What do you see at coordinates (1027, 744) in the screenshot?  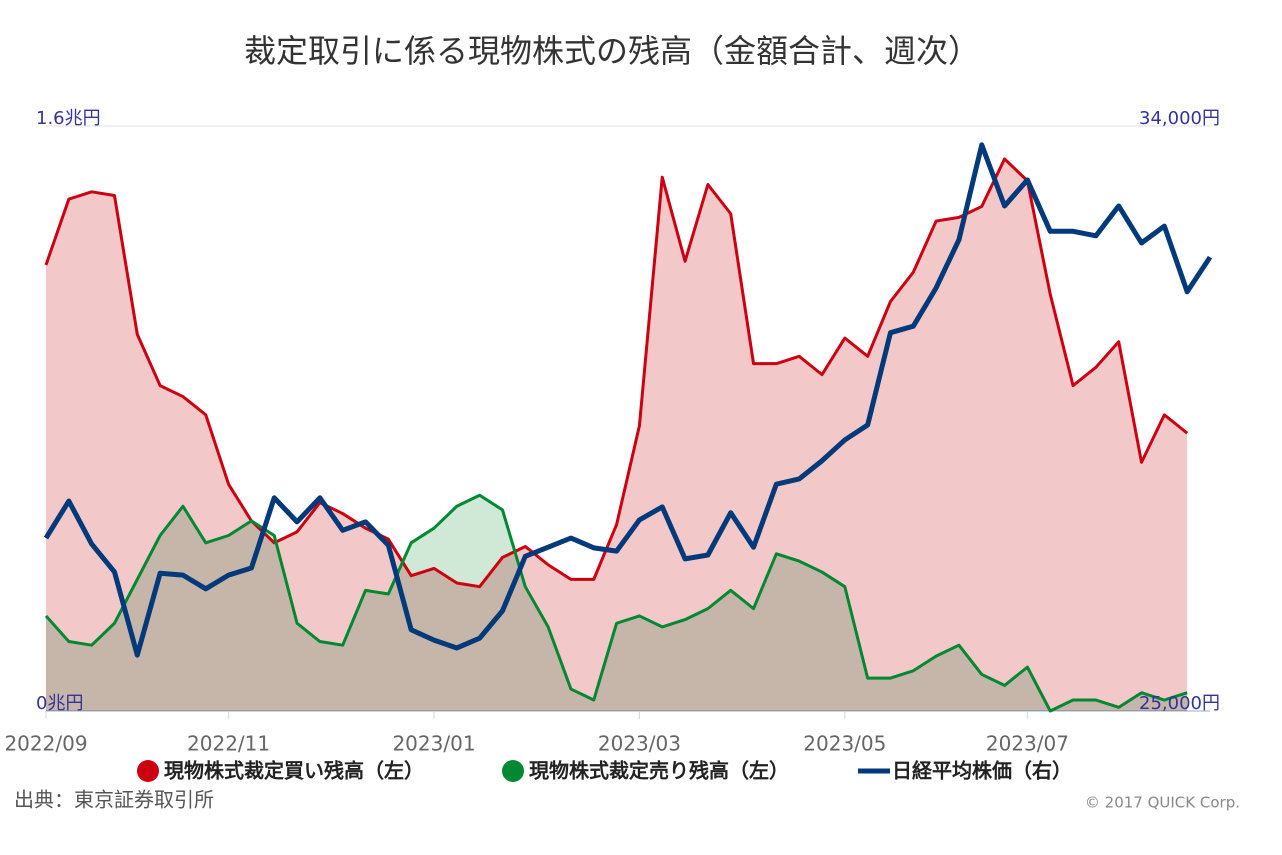 I see `x-tick-label: 2023/07` at bounding box center [1027, 744].